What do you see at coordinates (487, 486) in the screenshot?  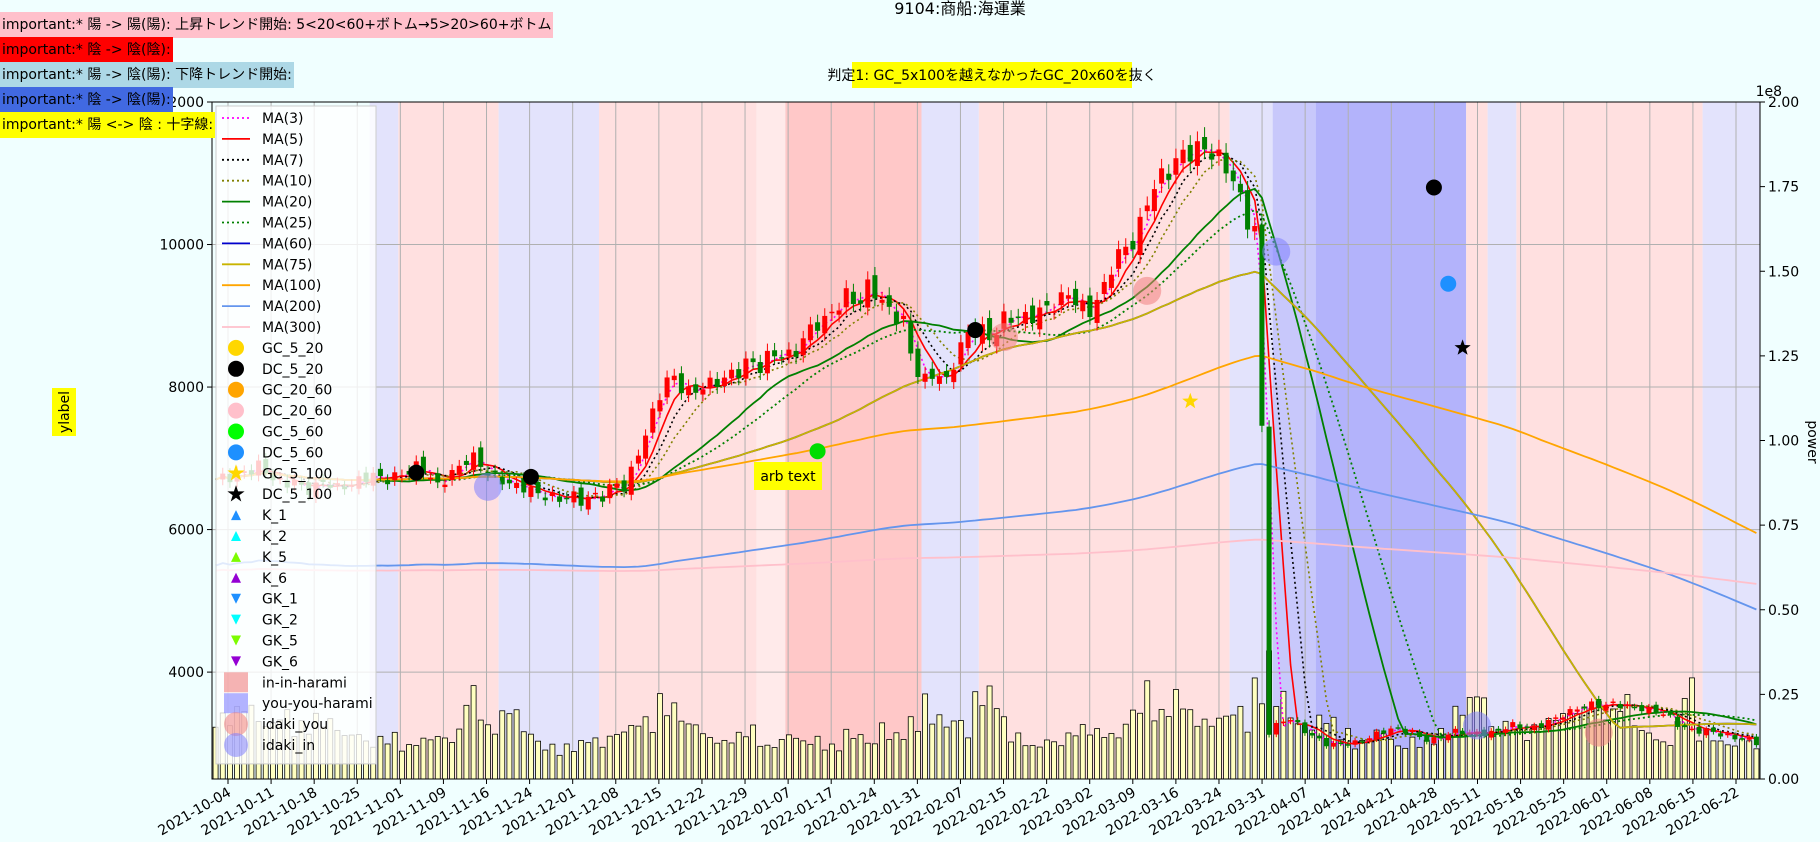 I see `marker-idaki-in` at bounding box center [487, 486].